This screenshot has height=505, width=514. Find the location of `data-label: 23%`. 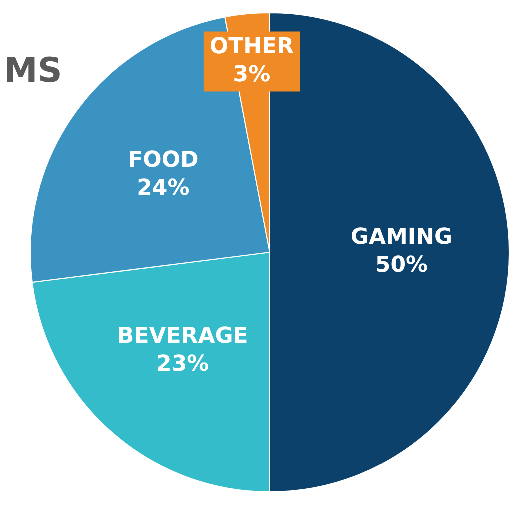

data-label: 23% is located at coordinates (183, 365).